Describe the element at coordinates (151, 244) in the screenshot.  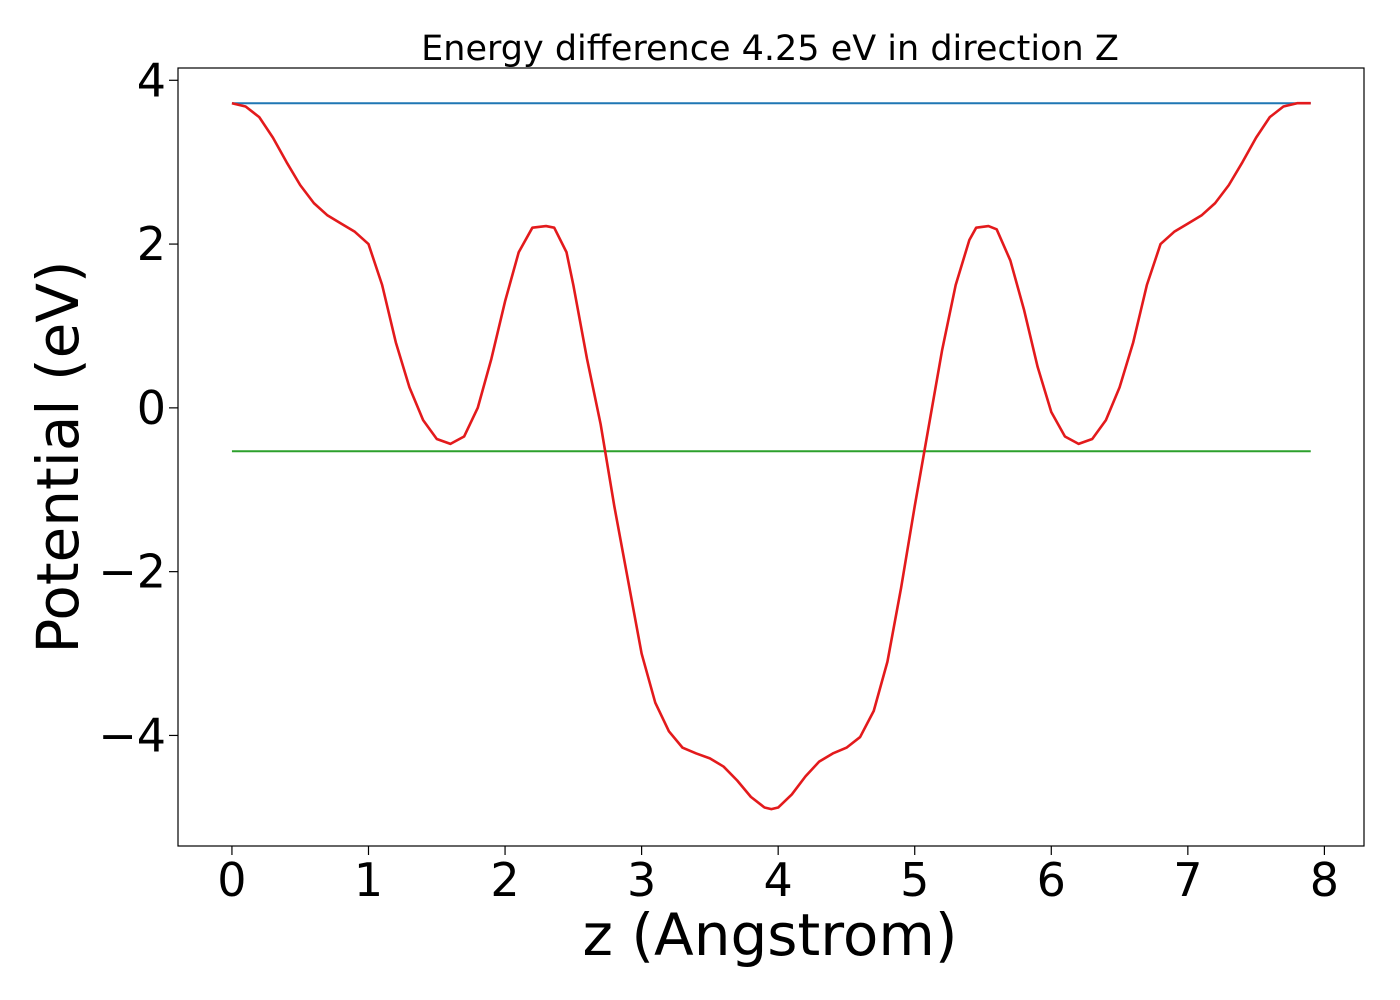
I see `y-tick-label: 2` at that location.